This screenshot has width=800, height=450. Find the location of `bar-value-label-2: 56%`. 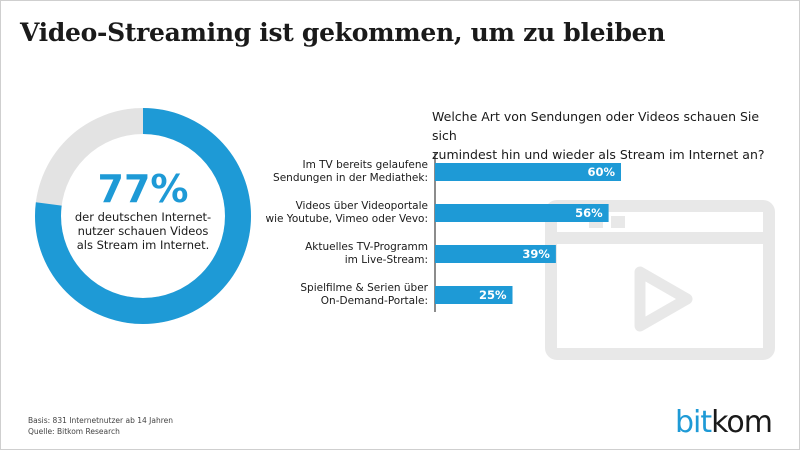

bar-value-label-2: 56% is located at coordinates (589, 213).